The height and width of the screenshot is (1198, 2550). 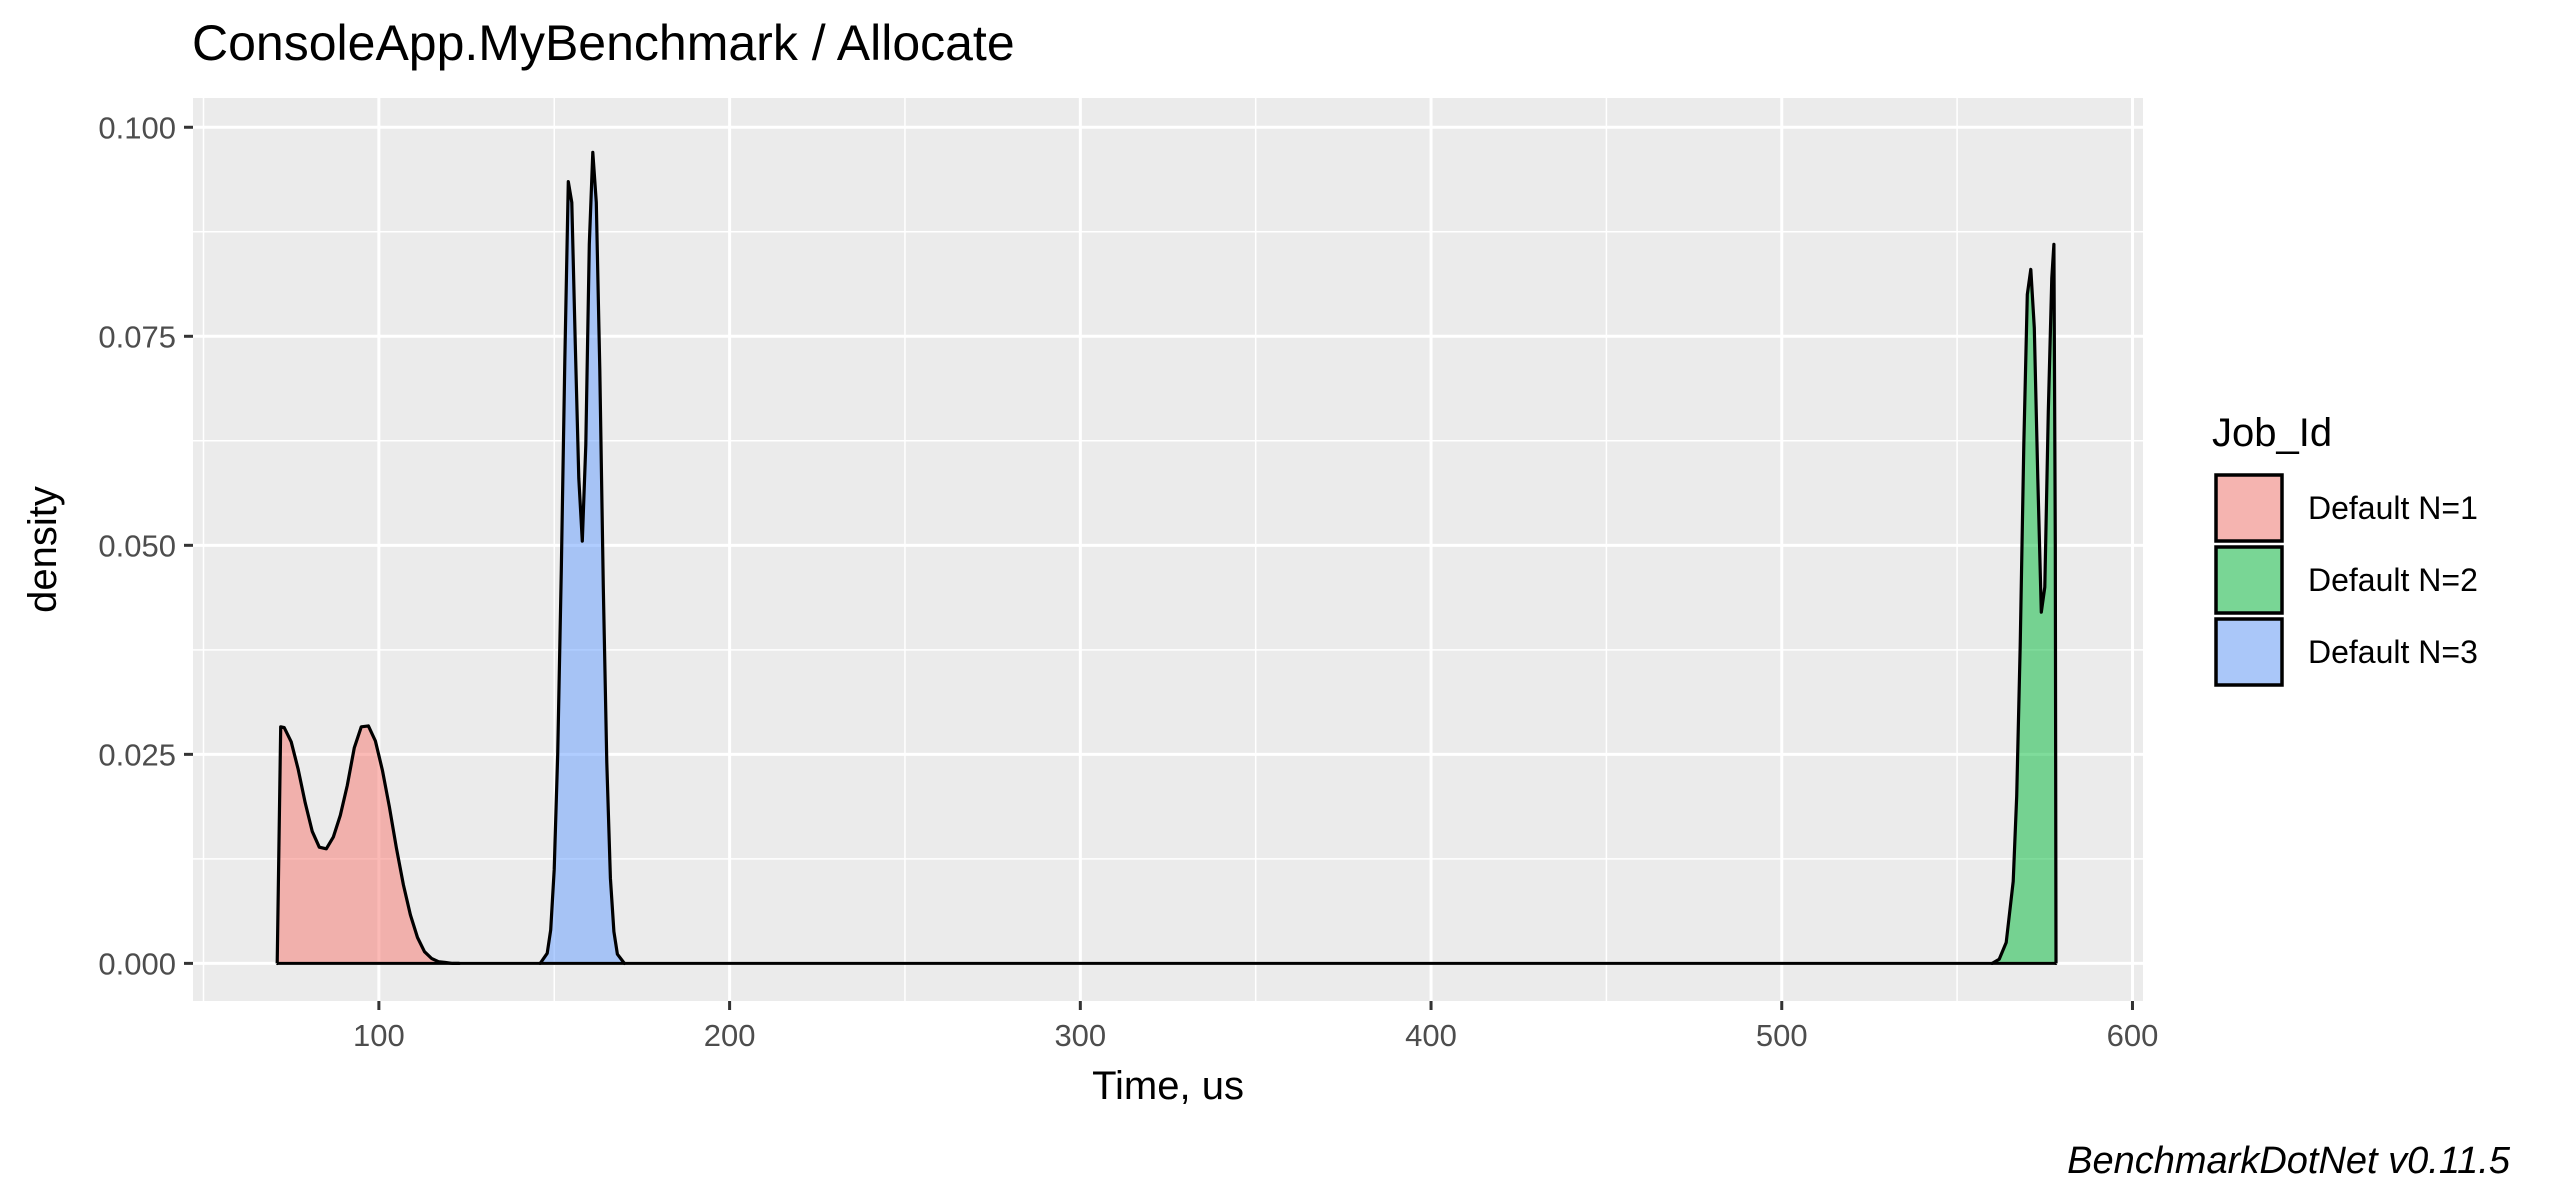 I want to click on x-tick-label: 500, so click(x=1782, y=1035).